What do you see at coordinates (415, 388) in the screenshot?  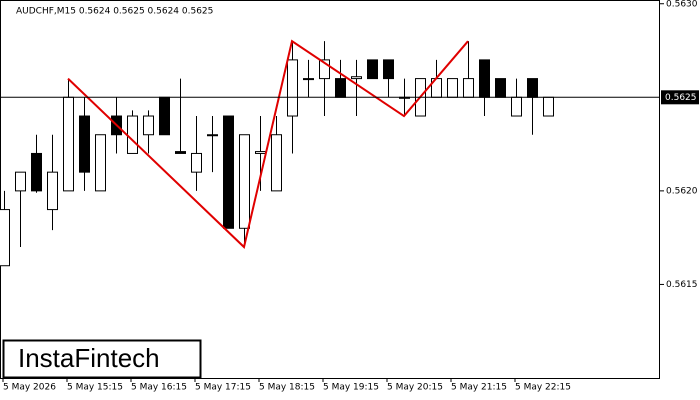 I see `x-tick-label: 5 May 20:15` at bounding box center [415, 388].